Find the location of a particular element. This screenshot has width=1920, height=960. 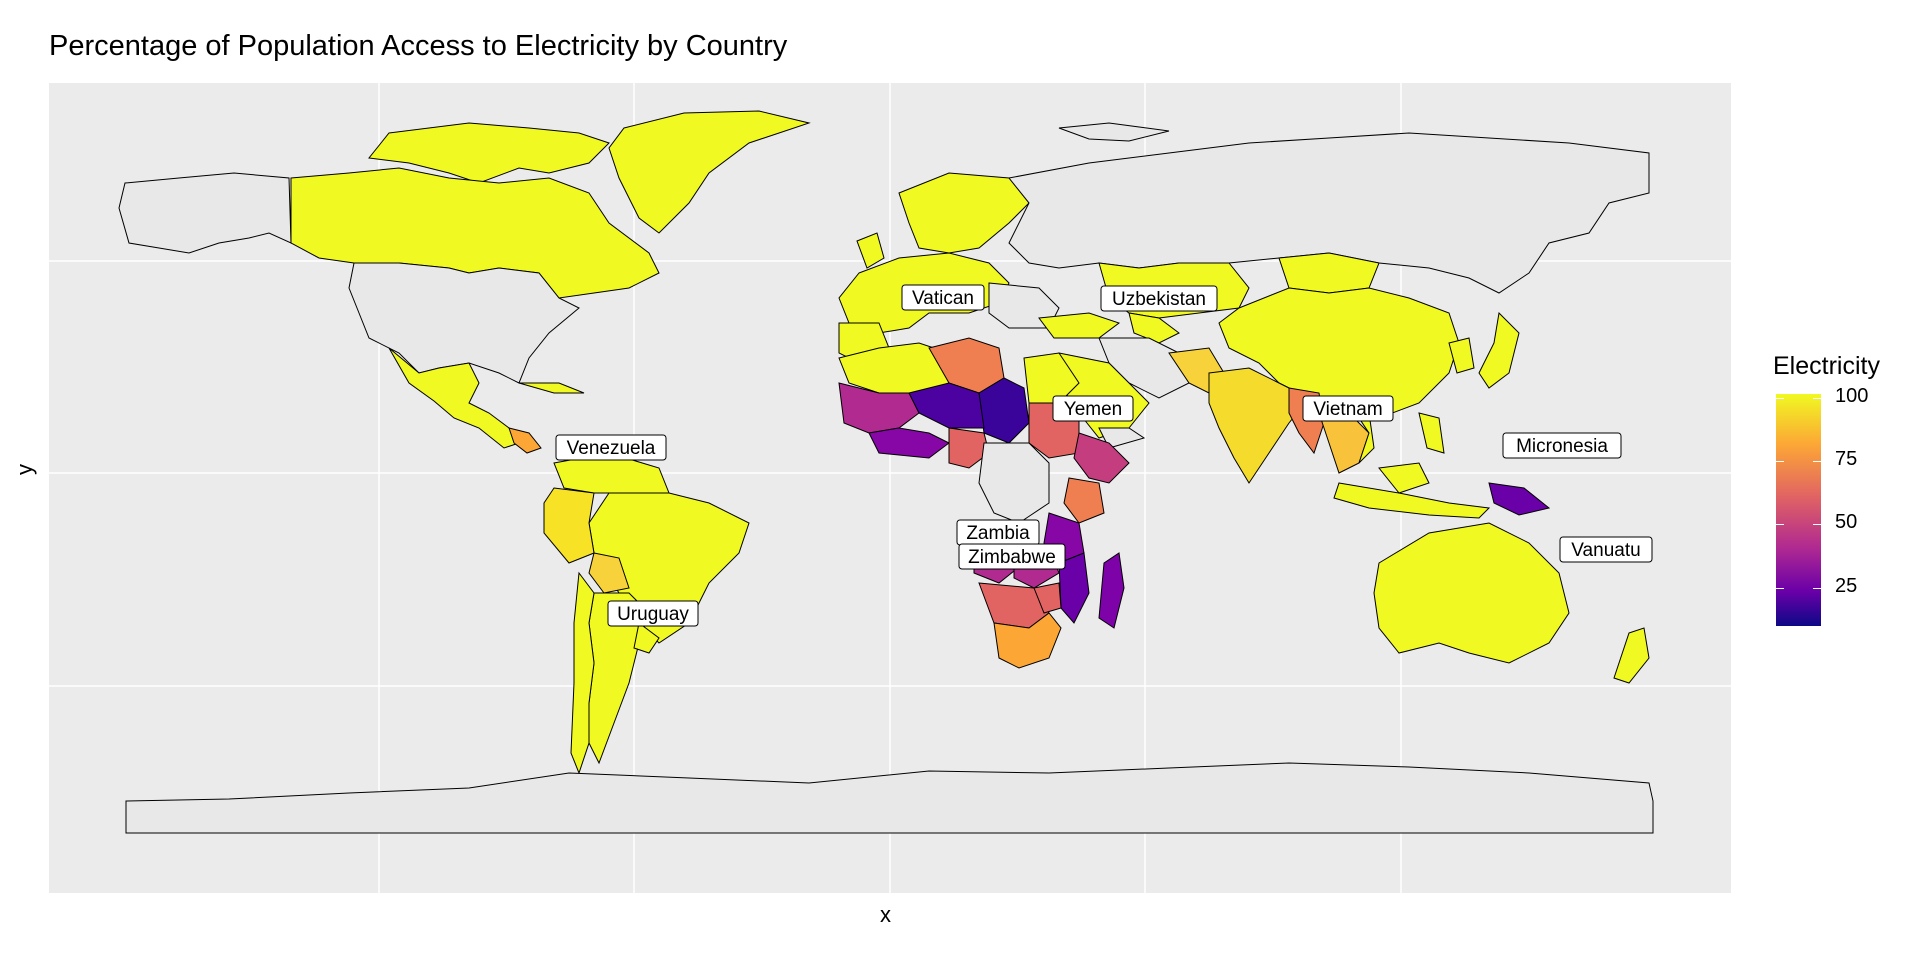

country-alaska is located at coordinates (205, 213).